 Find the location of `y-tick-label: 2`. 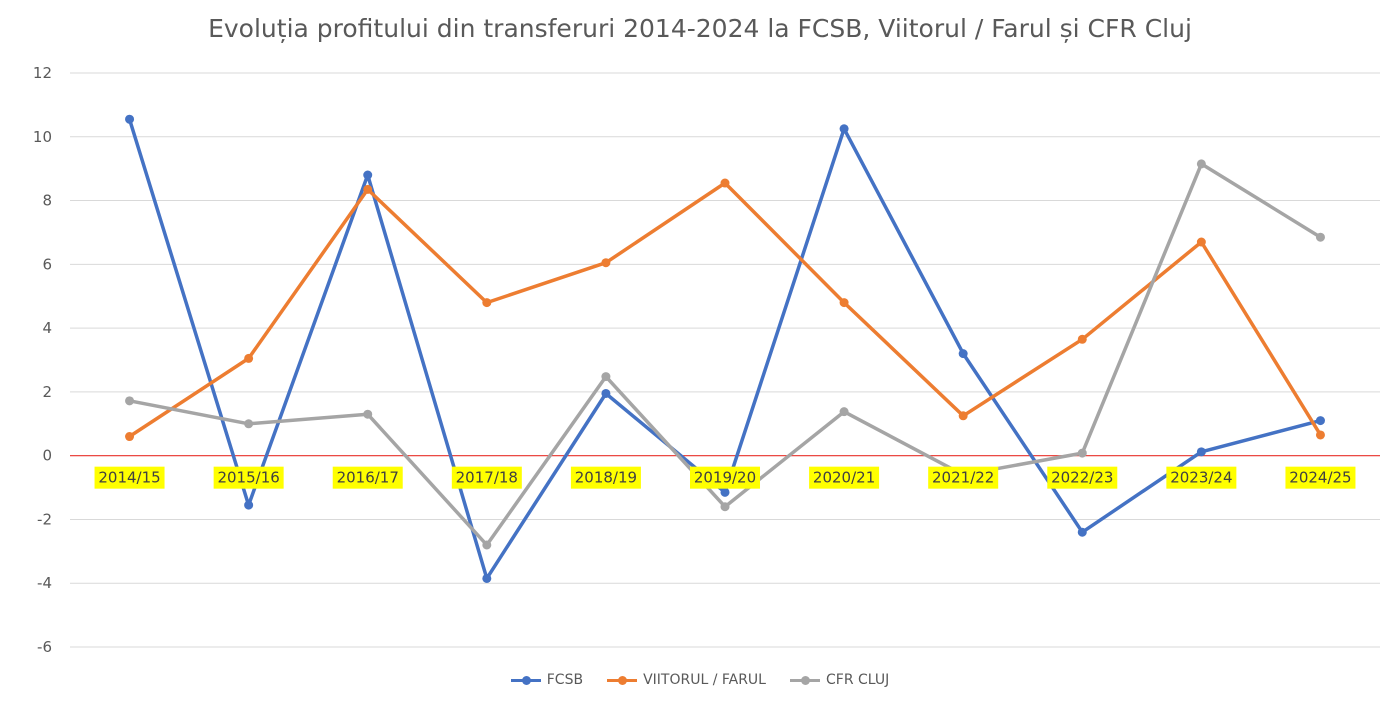

y-tick-label: 2 is located at coordinates (47, 392).